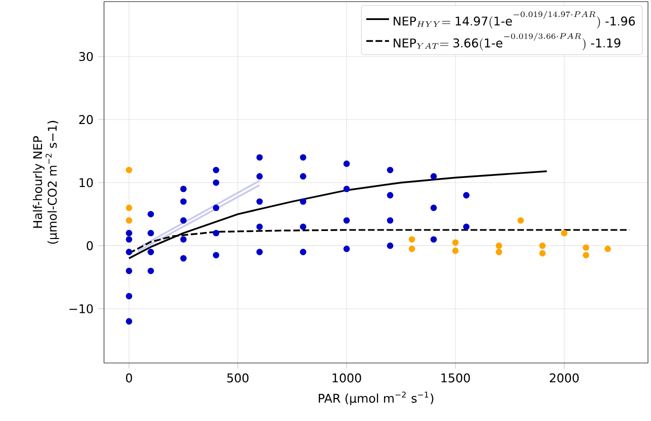 Image resolution: width=651 pixels, height=421 pixels. I want to click on x-axis-title: PAR (µmol m$^{−2}$ s$^{−1}$), so click(376, 399).